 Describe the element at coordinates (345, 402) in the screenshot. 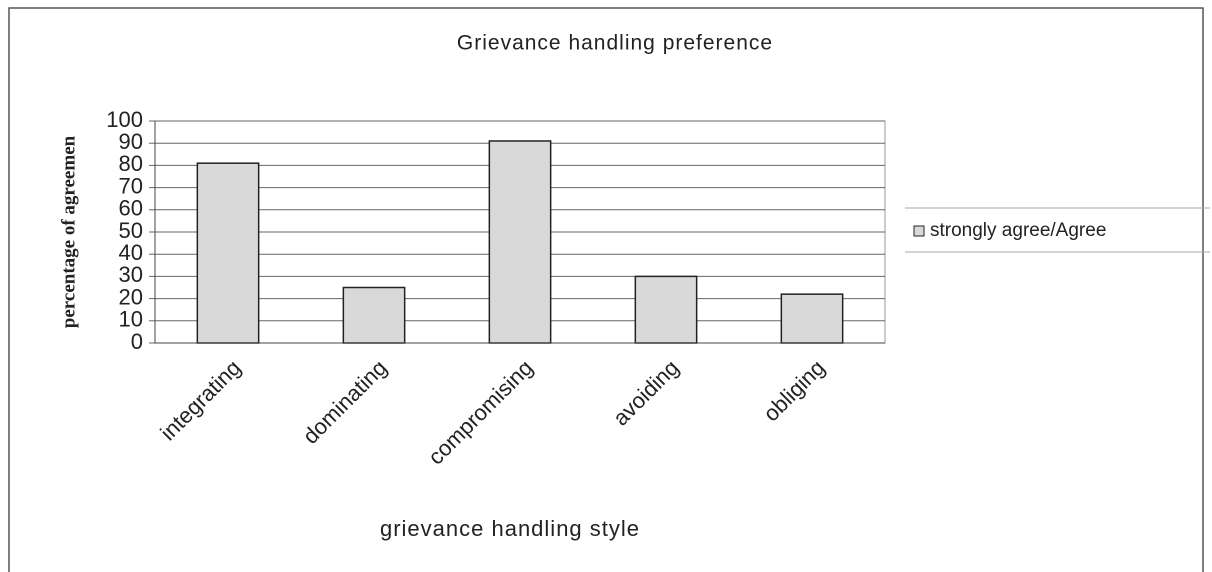

I see `x-tick-label: dominating` at that location.